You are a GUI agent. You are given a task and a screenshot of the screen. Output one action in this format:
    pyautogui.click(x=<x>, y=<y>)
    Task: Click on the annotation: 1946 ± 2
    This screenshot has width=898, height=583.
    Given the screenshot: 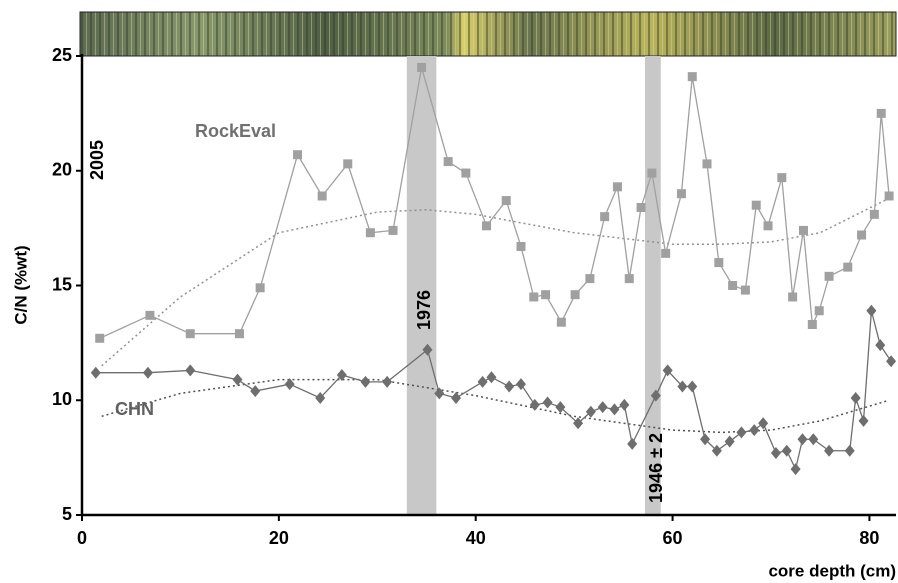 What is the action you would take?
    pyautogui.click(x=656, y=468)
    